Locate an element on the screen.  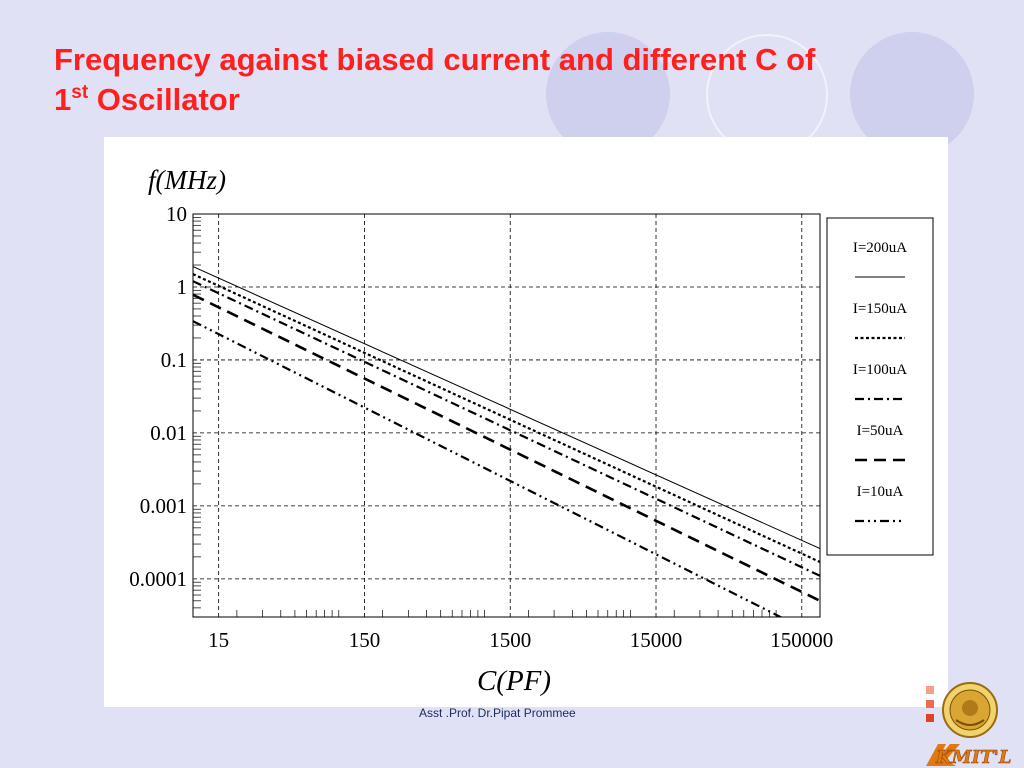
y-tick-label: 10 is located at coordinates (176, 214).